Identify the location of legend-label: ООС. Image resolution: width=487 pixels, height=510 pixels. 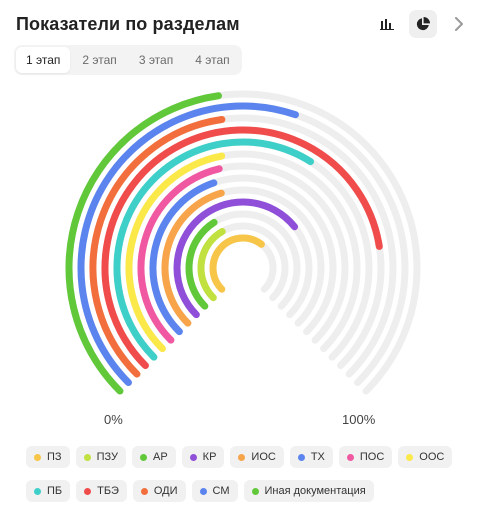
(432, 457).